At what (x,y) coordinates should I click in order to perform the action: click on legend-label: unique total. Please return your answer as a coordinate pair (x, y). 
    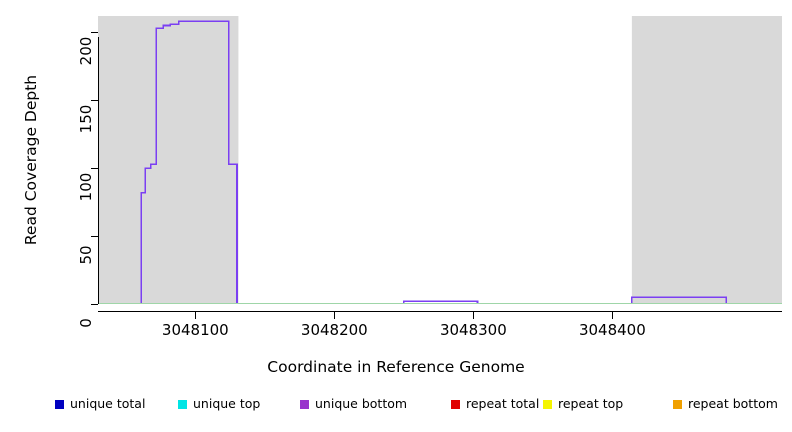
    Looking at the image, I should click on (108, 403).